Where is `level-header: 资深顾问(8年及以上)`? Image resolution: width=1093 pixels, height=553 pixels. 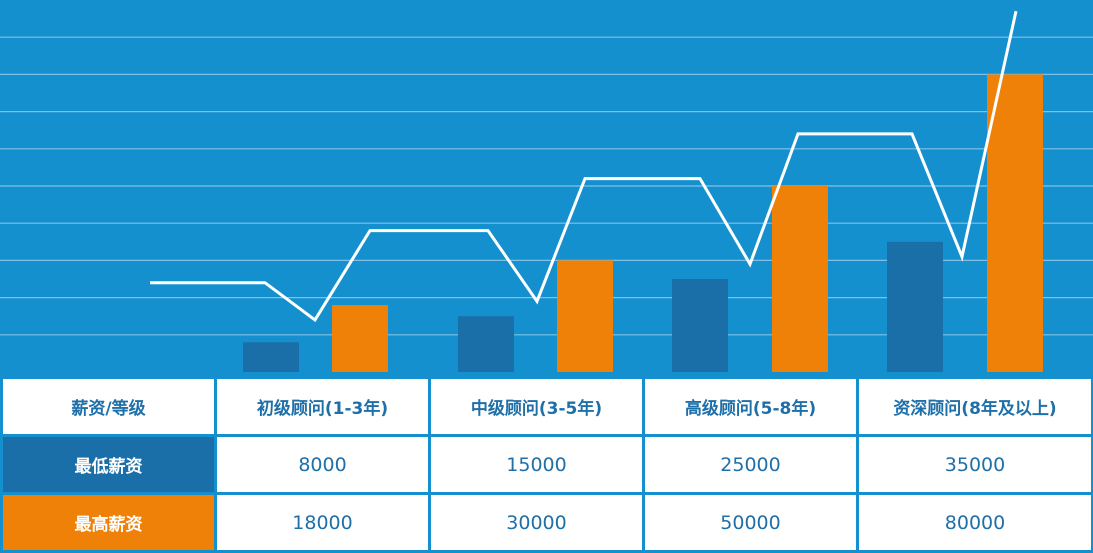 level-header: 资深顾问(8年及以上) is located at coordinates (975, 406).